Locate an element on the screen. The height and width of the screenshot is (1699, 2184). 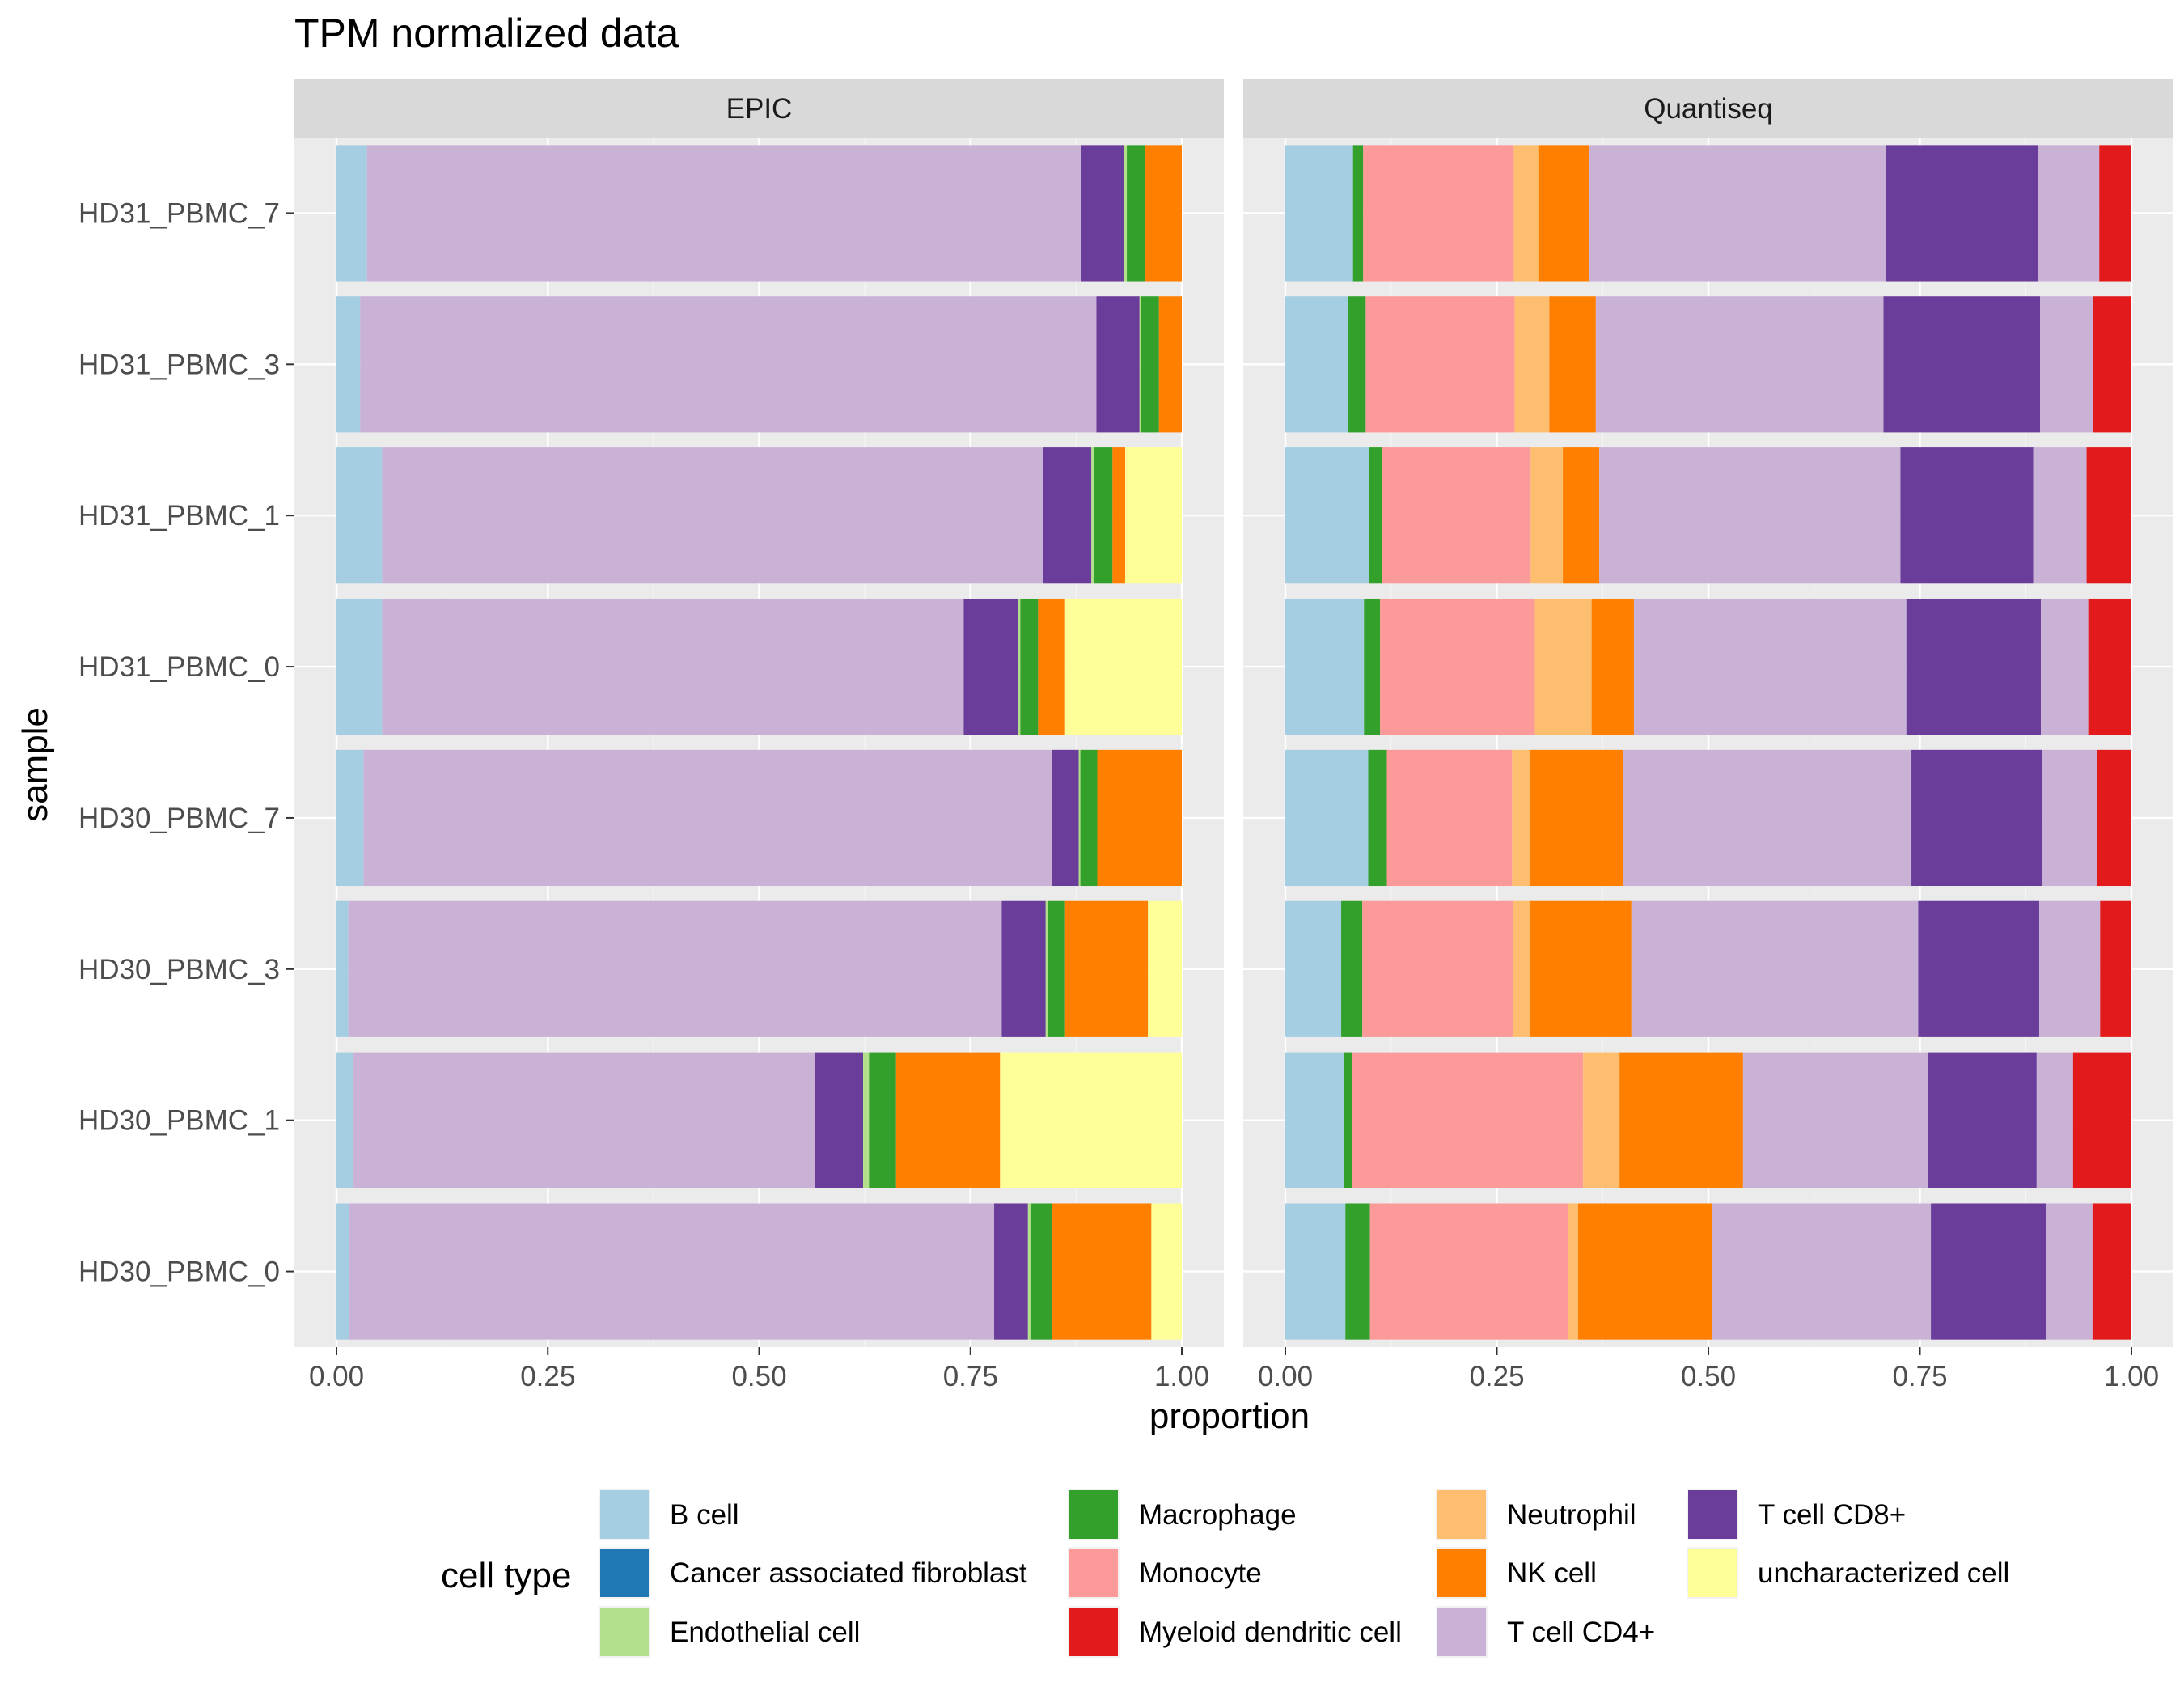
legend-item-b-cell: B cell is located at coordinates (669, 1514).